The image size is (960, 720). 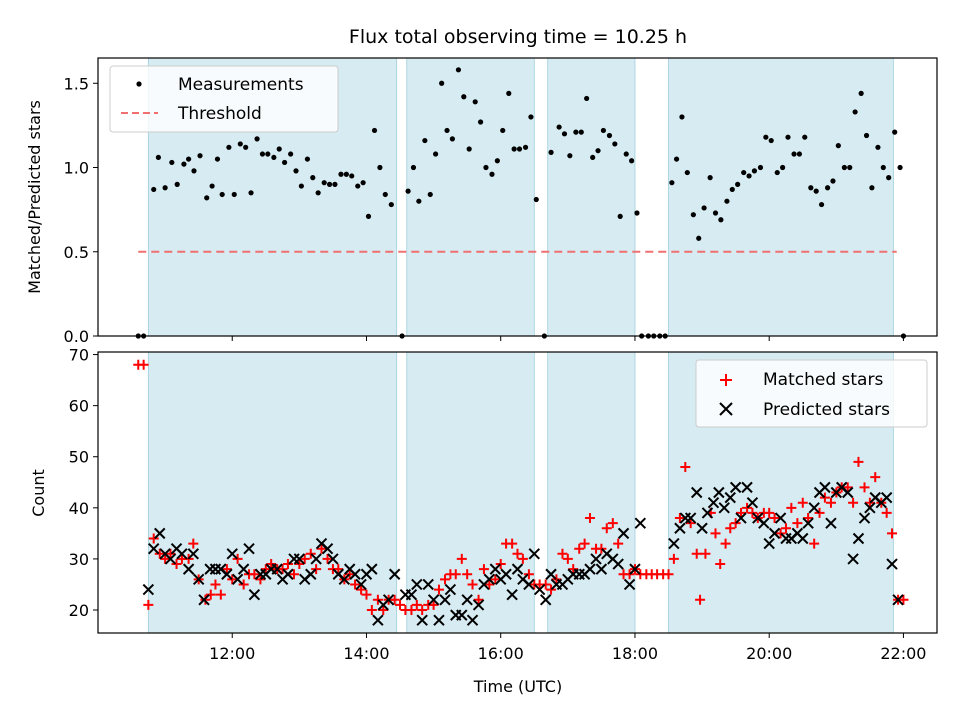 I want to click on top-y-tick-label: 1.5, so click(x=76, y=83).